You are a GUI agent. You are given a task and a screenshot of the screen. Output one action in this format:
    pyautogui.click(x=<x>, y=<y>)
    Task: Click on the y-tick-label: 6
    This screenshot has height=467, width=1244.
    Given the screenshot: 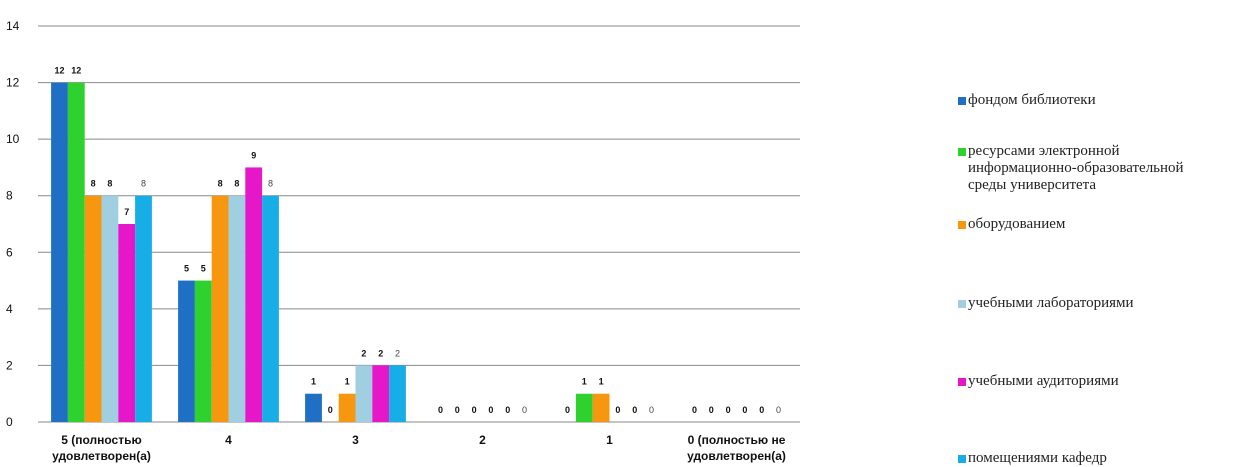 What is the action you would take?
    pyautogui.click(x=9, y=252)
    